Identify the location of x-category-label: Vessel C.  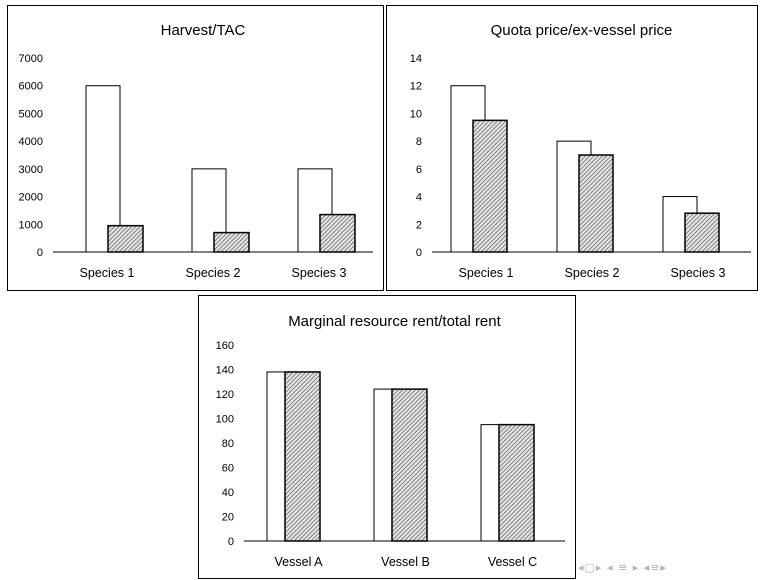
(512, 562).